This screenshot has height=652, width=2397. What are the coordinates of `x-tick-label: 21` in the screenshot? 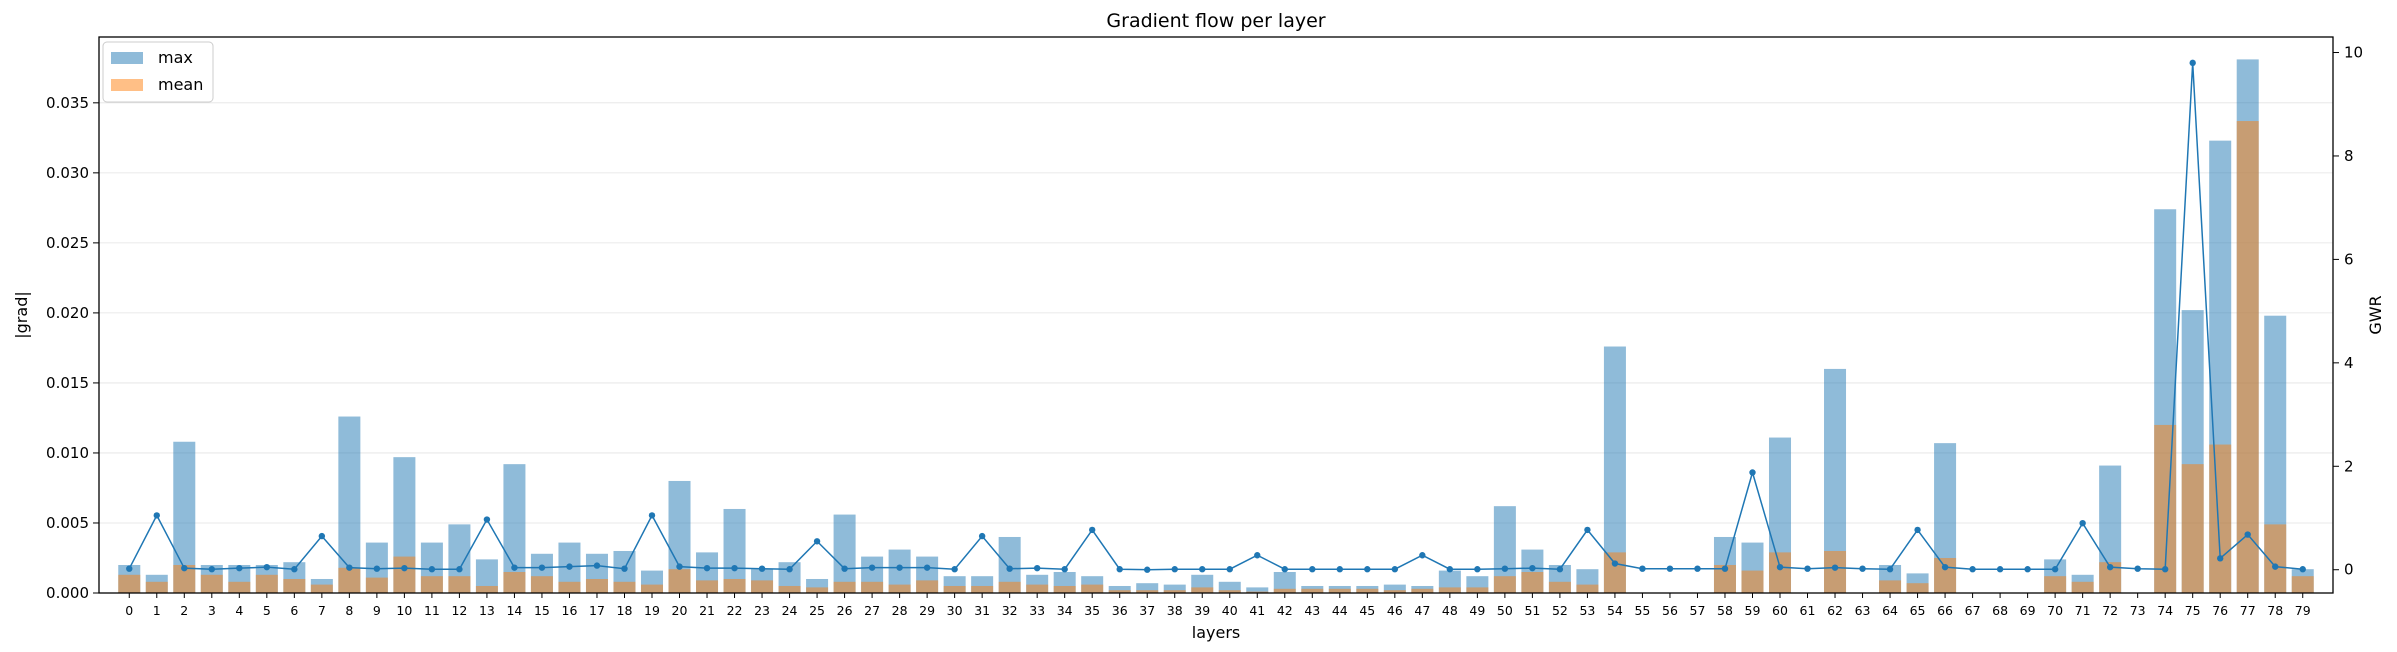 It's located at (707, 610).